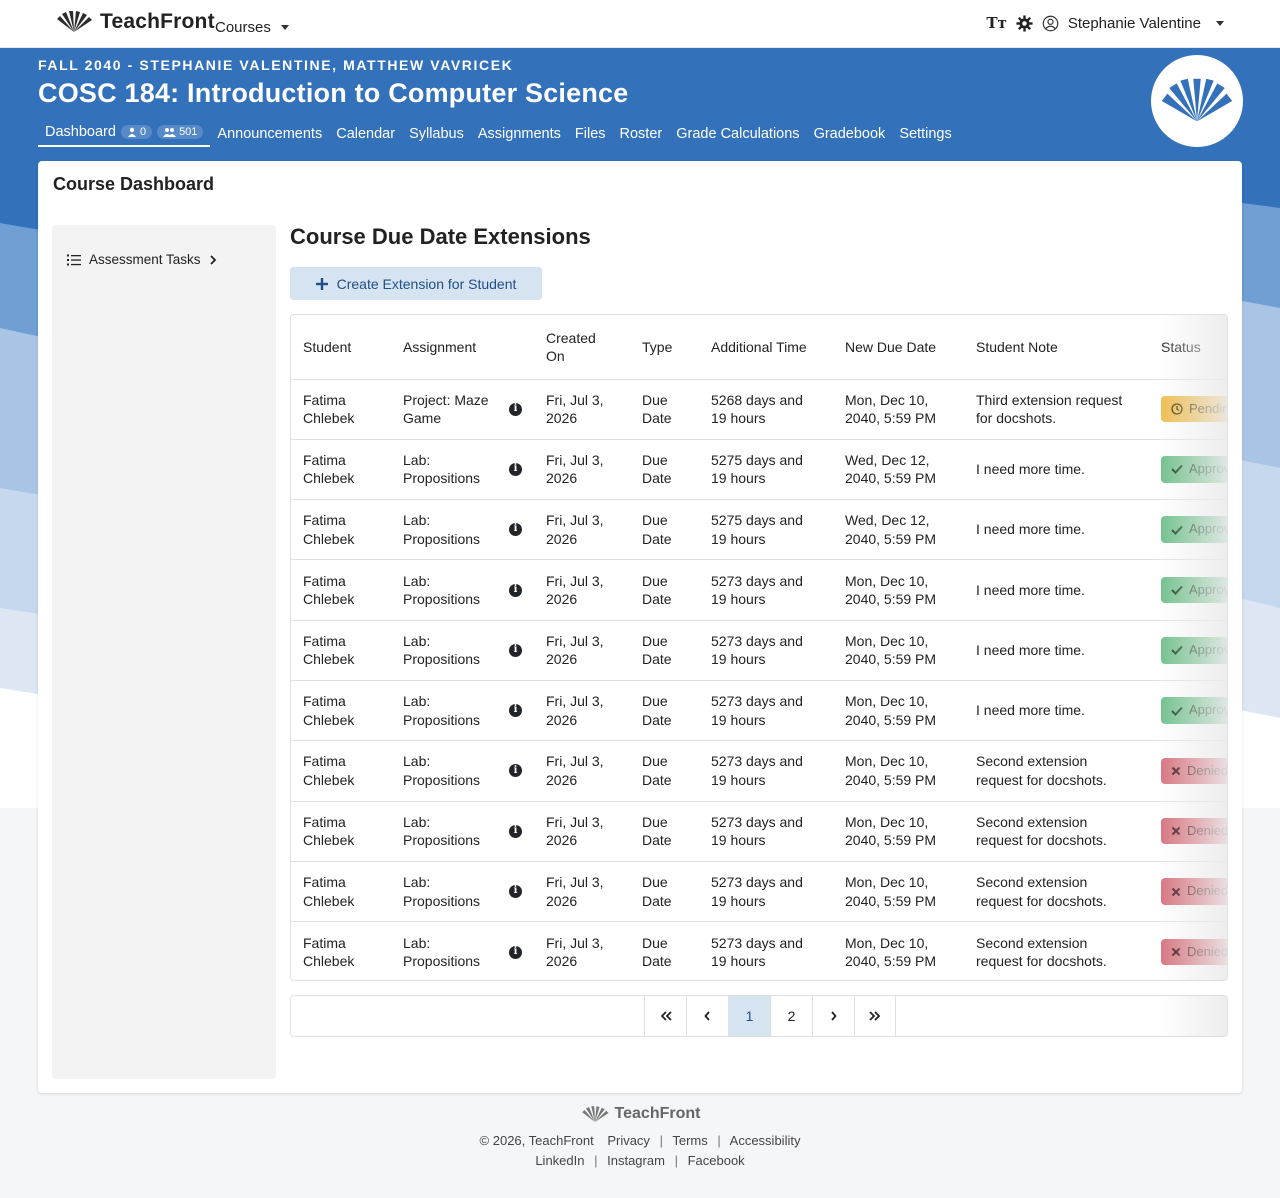 The image size is (1280, 1198). I want to click on cell-status: Denied, so click(1188, 892).